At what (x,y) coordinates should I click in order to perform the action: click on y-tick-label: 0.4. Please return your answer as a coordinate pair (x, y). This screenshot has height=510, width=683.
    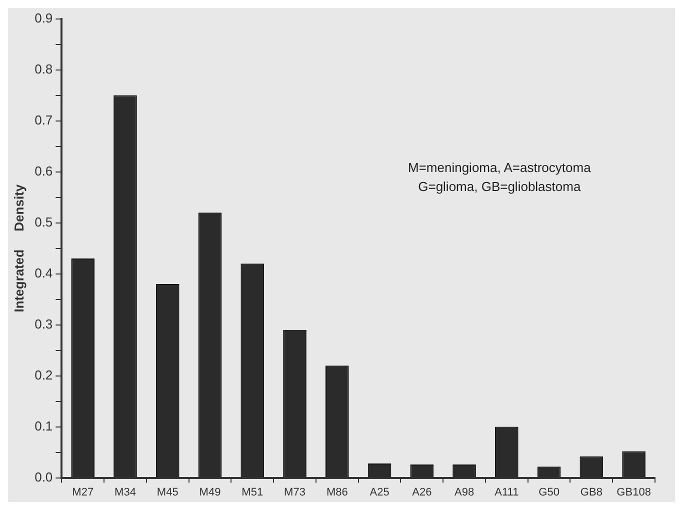
    Looking at the image, I should click on (43, 272).